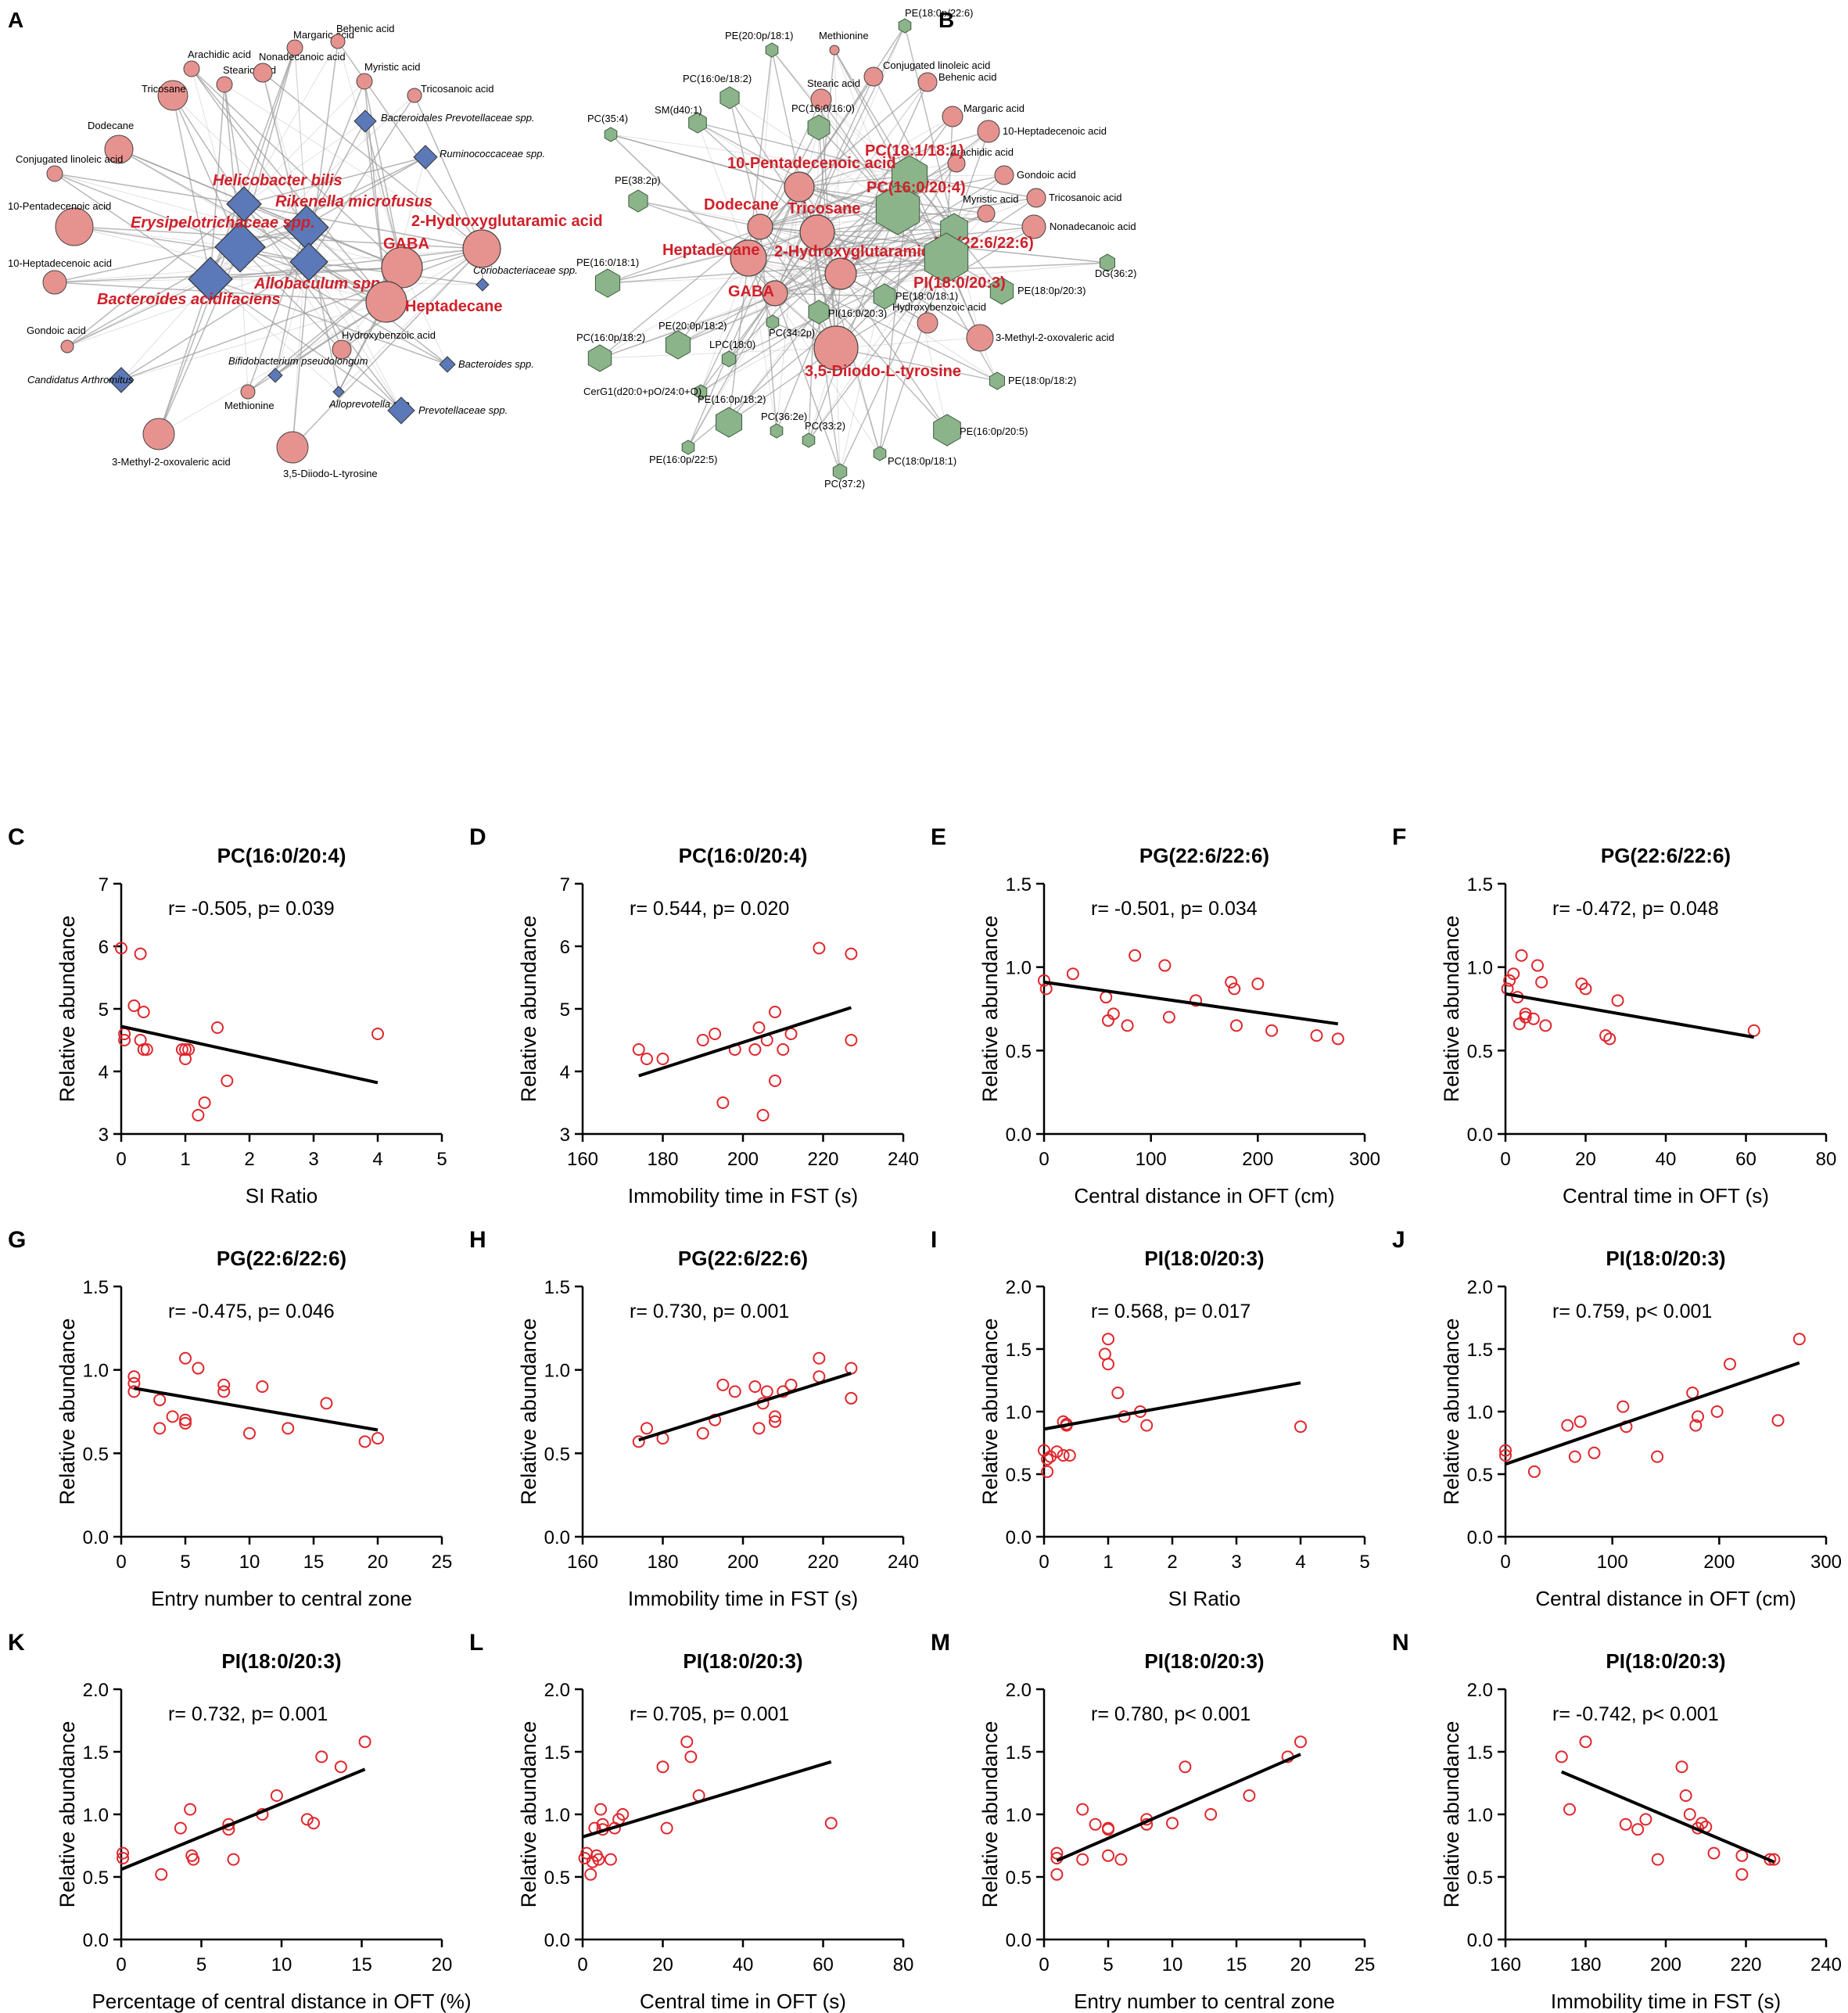  I want to click on node-label: Methionine, so click(844, 35).